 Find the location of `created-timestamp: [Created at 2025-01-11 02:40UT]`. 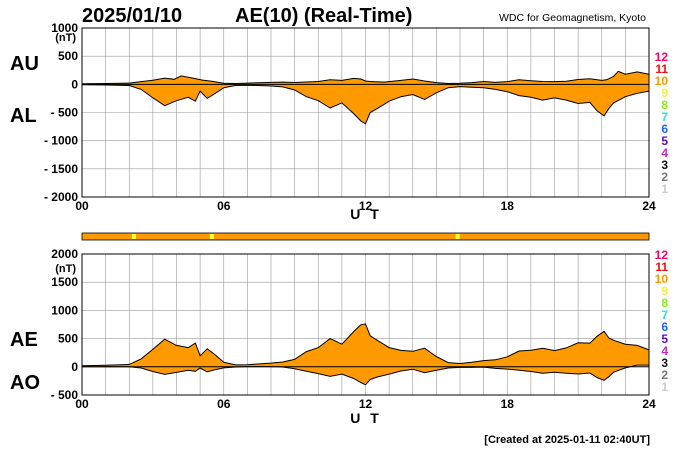

created-timestamp: [Created at 2025-01-11 02:40UT] is located at coordinates (567, 440).